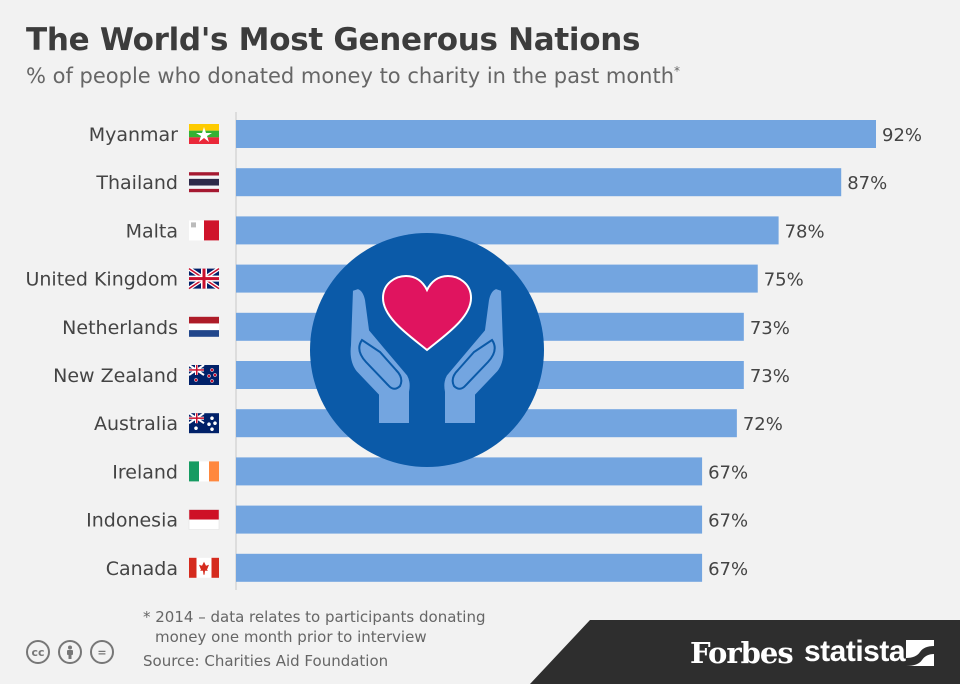 The width and height of the screenshot is (960, 684). Describe the element at coordinates (142, 569) in the screenshot. I see `category-label: Canada` at that location.